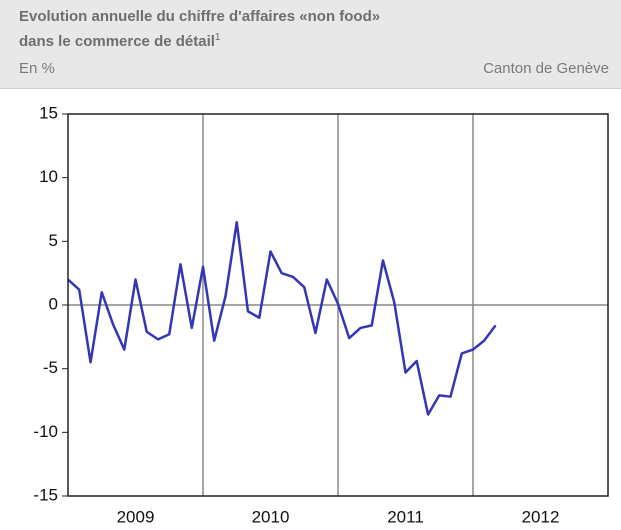 This screenshot has height=530, width=621. I want to click on y-tick-label: 15, so click(48, 112).